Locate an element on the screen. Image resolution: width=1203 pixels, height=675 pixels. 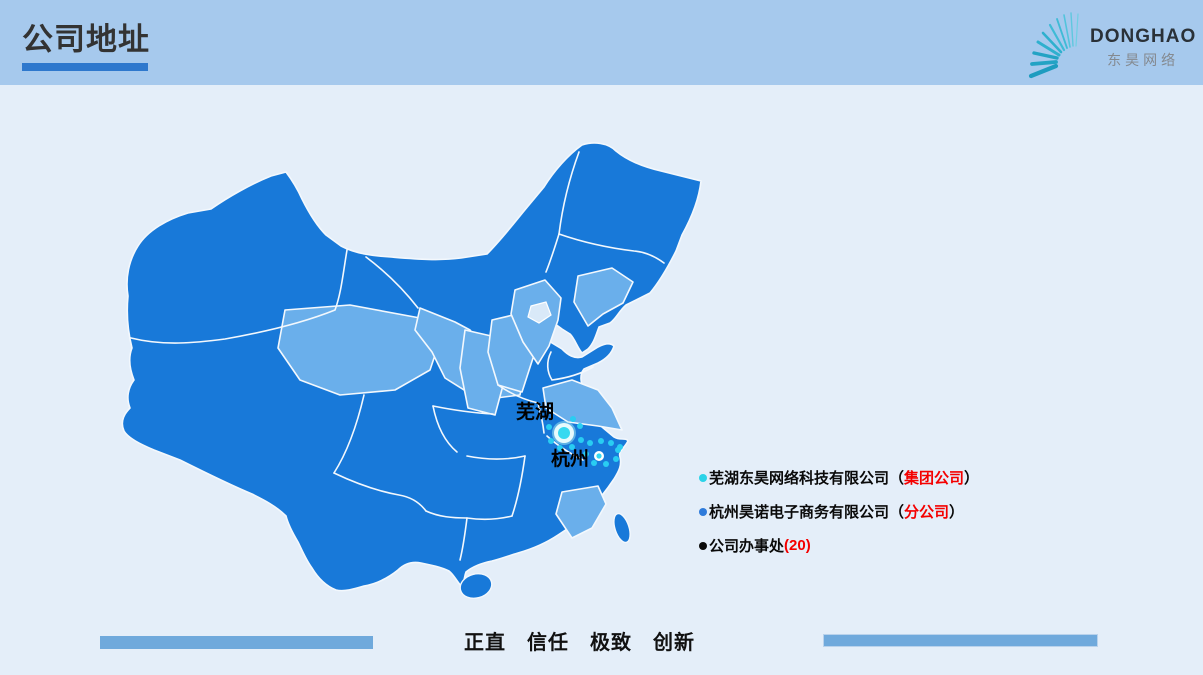
logo-fan-icon is located at coordinates (1053, 45).